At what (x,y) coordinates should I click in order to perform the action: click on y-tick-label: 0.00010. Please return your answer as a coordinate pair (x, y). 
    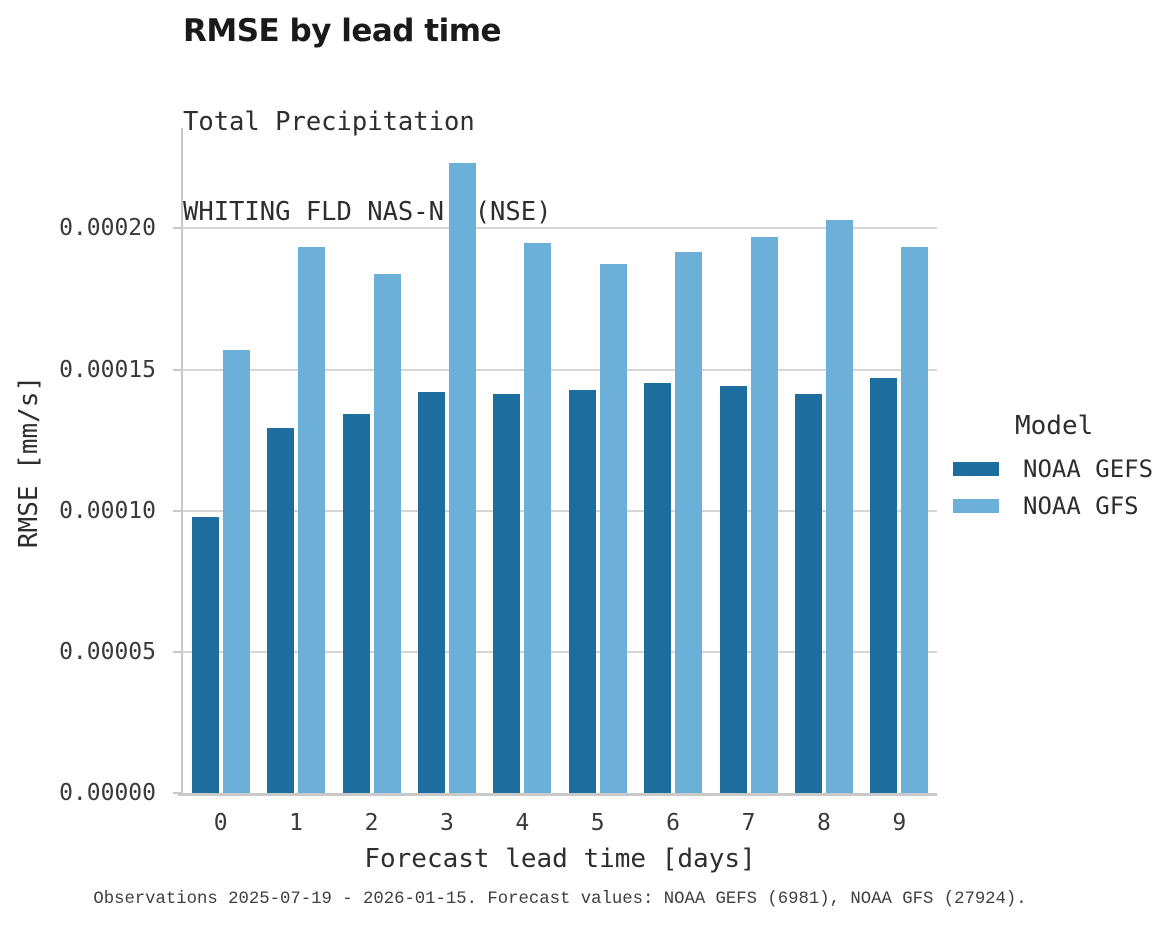
    Looking at the image, I should click on (107, 510).